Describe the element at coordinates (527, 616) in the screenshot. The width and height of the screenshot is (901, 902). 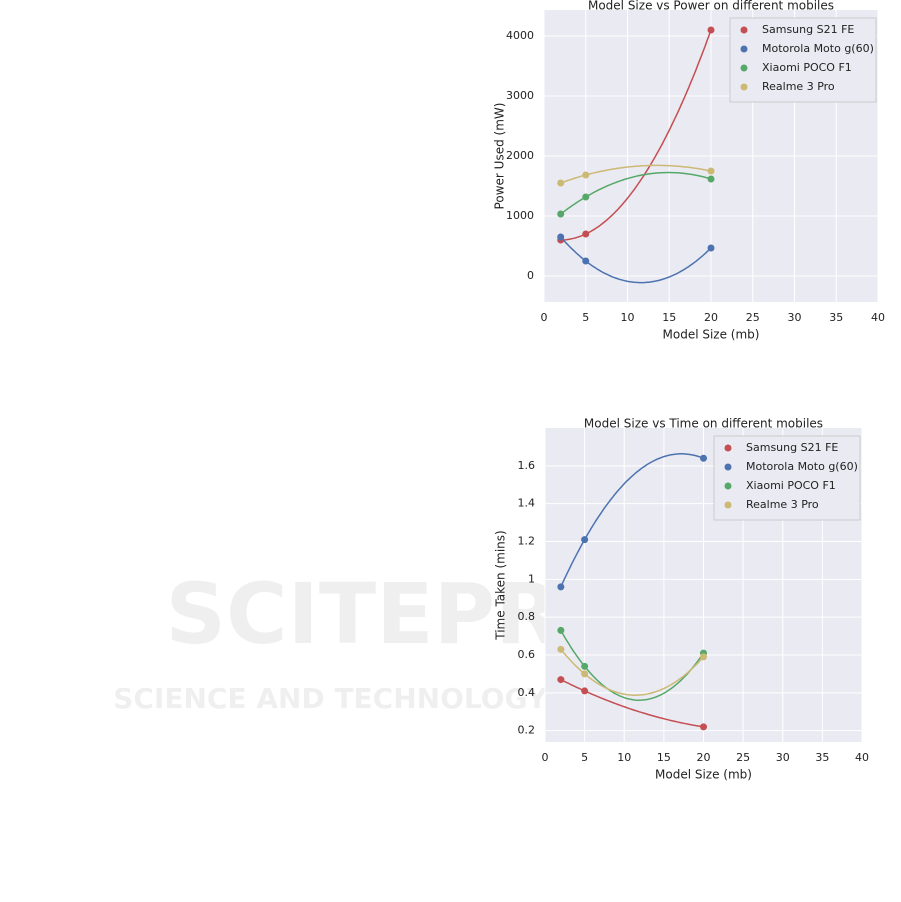
I see `y-tick-label: 0.8` at that location.